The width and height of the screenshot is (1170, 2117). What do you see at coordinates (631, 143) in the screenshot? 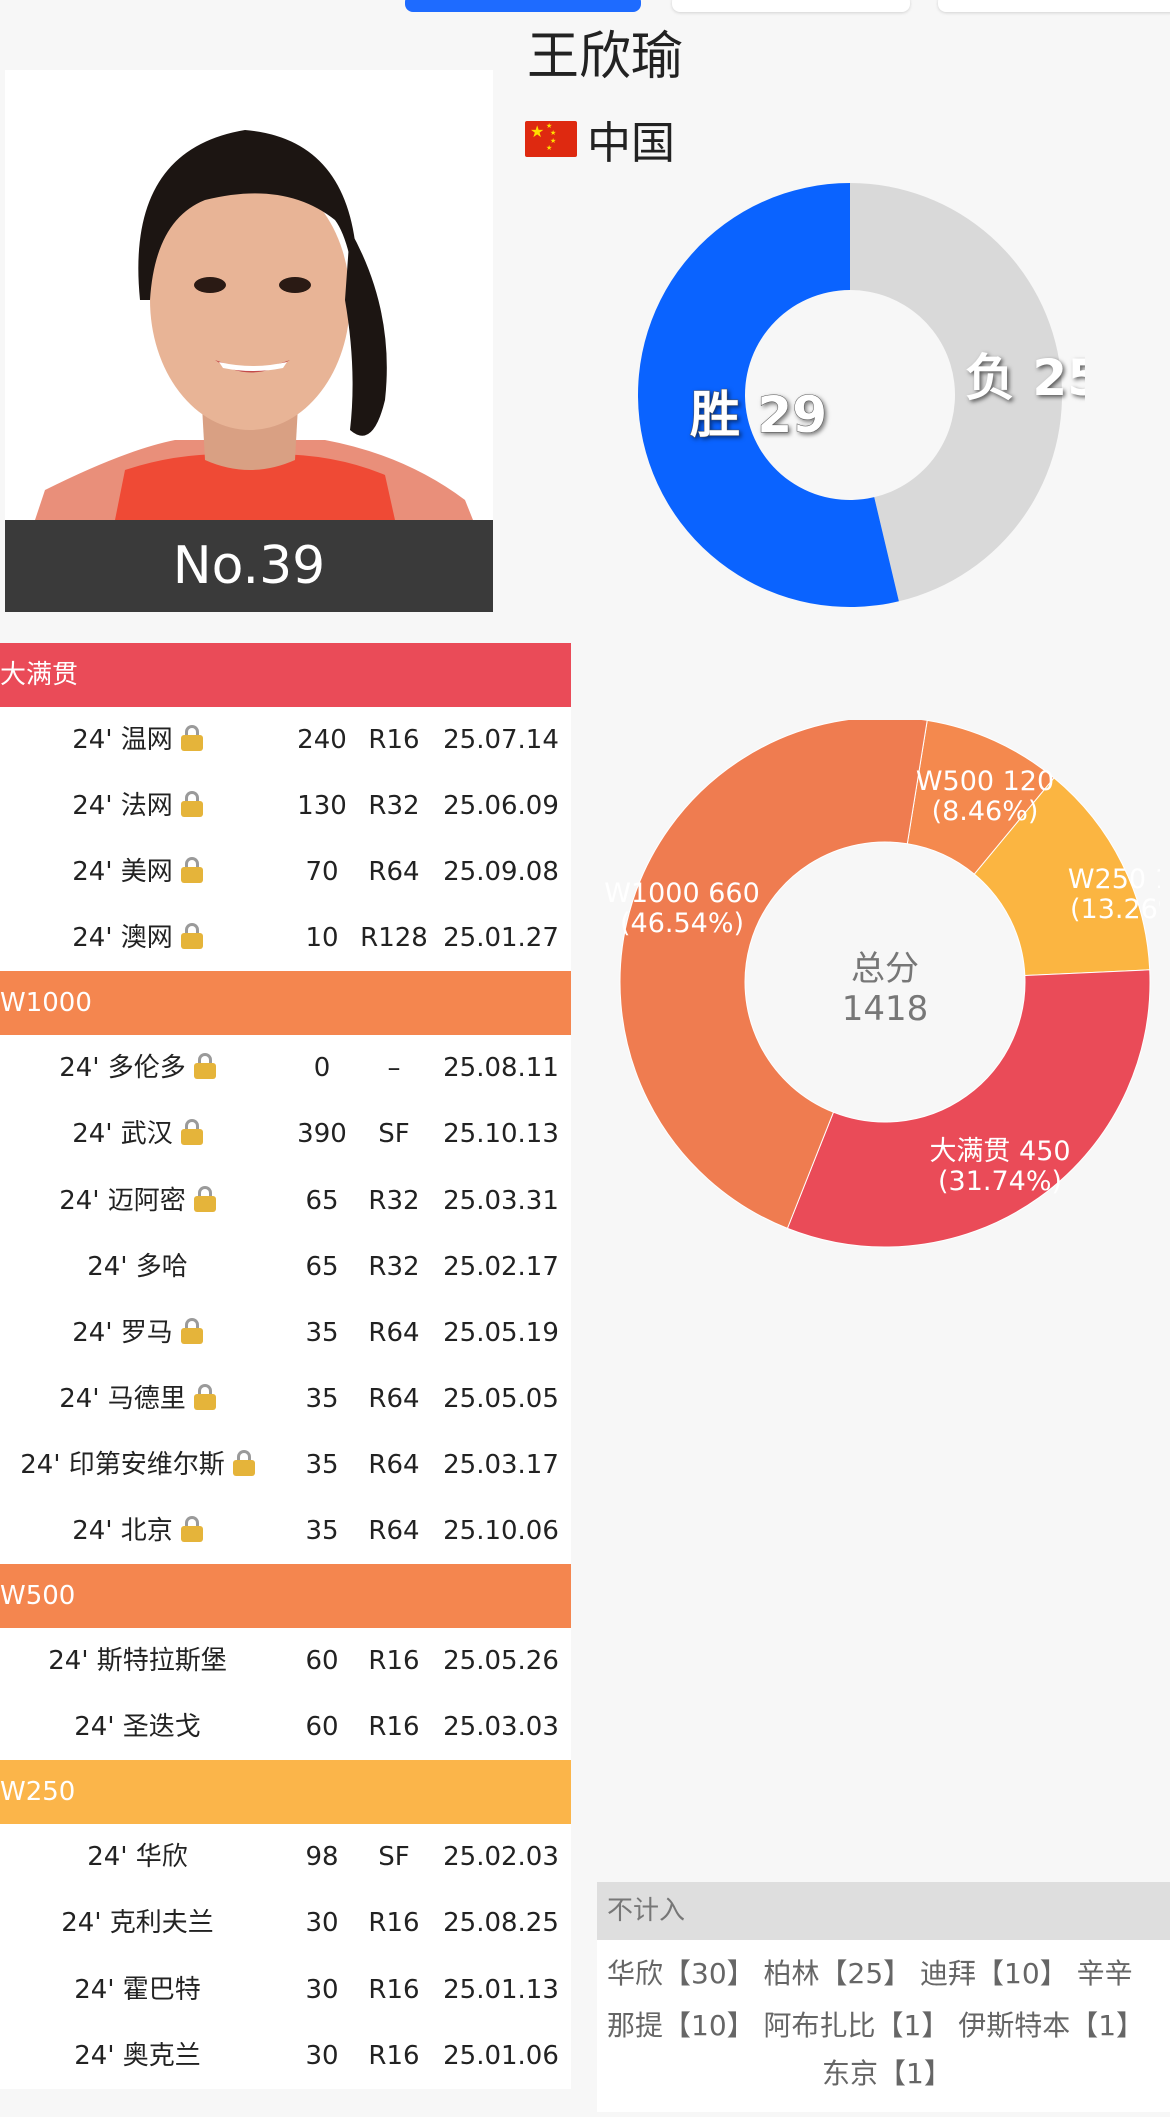
I see `country-name: 中国` at bounding box center [631, 143].